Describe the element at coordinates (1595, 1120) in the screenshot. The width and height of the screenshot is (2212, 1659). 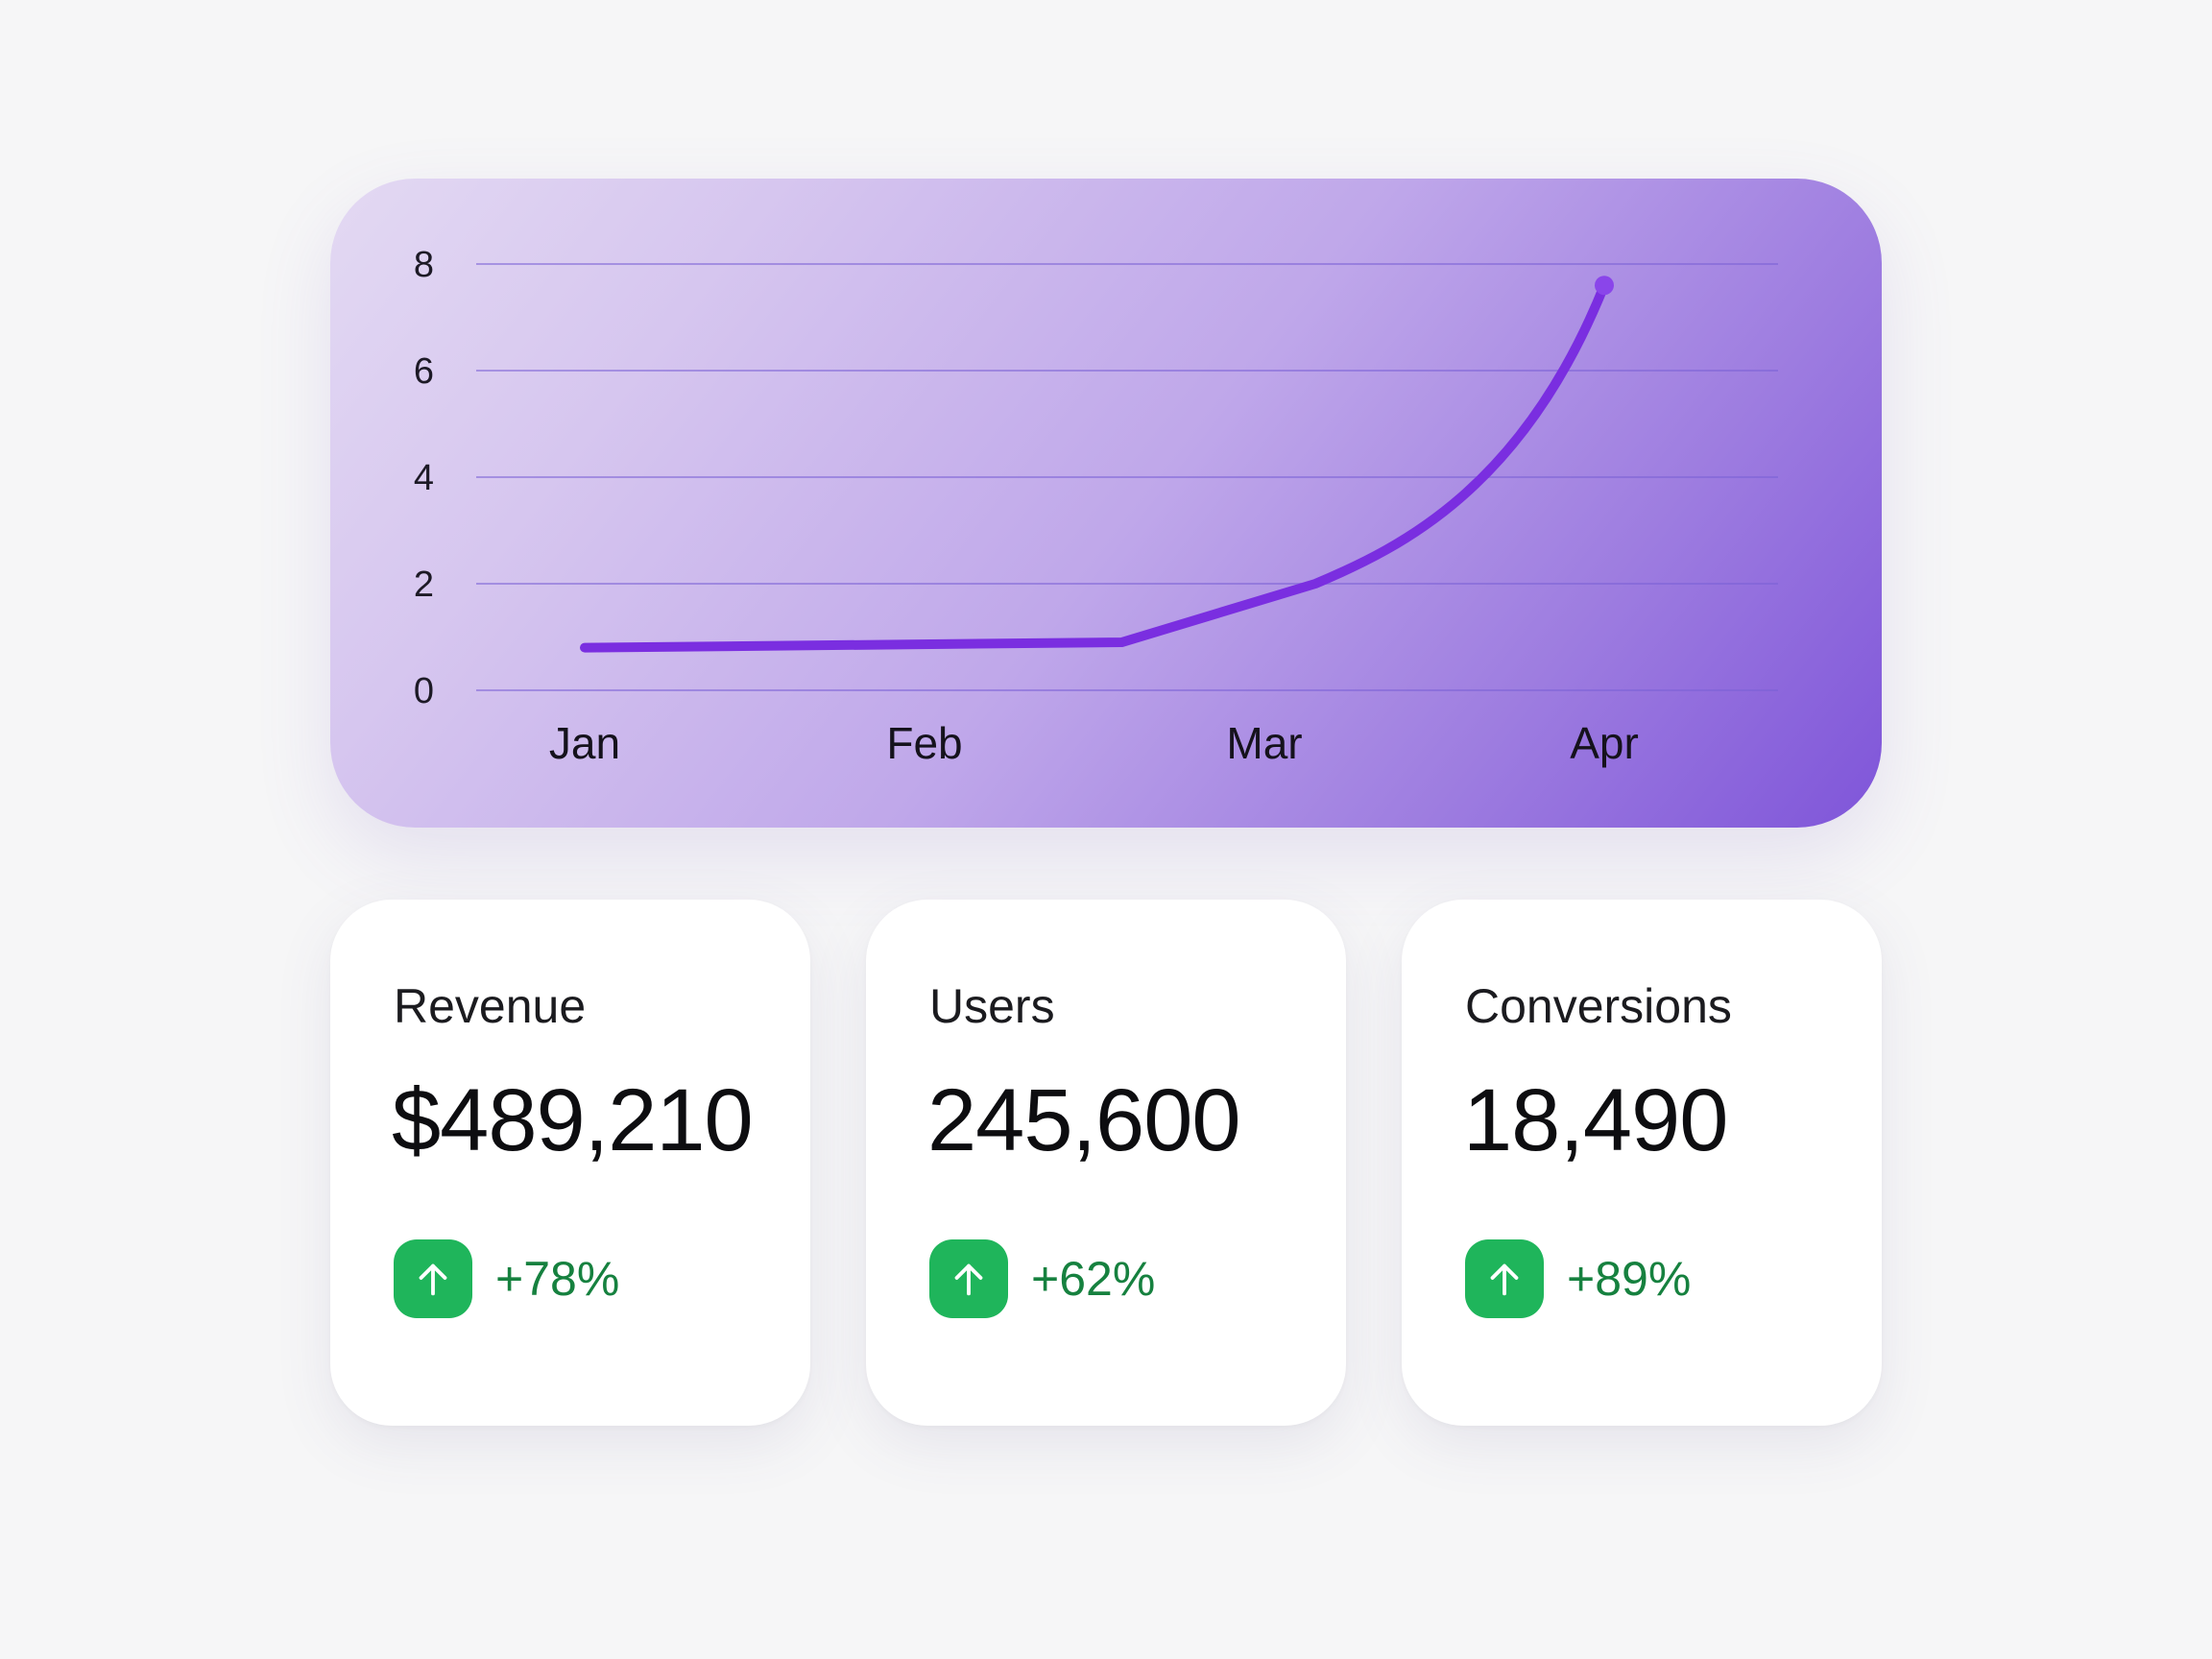
I see `stat-value: 18,490` at that location.